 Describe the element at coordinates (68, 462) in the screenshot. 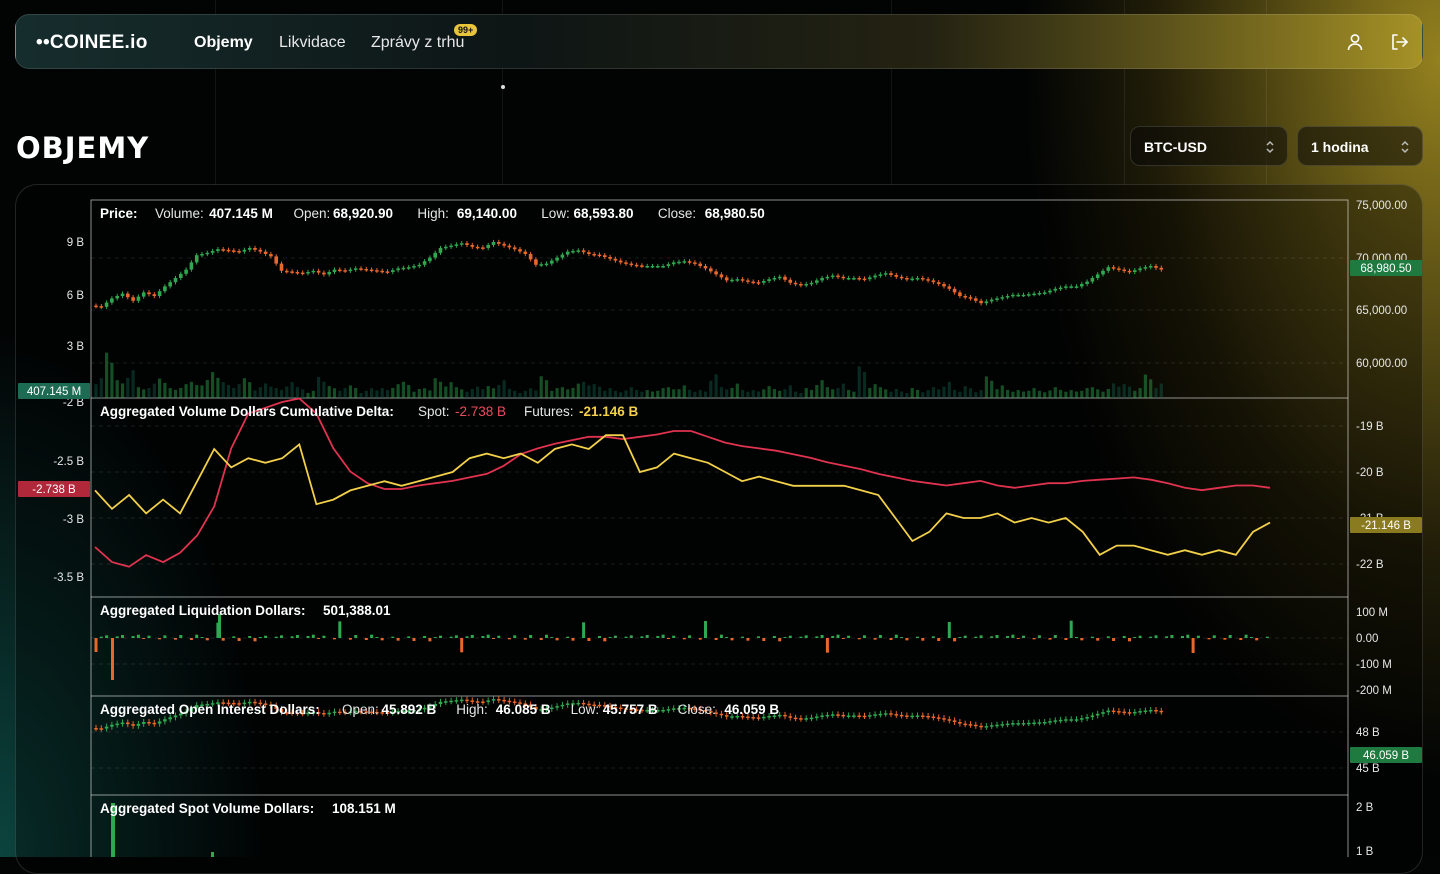

I see `cvd-left-tick: -2.5 B` at that location.